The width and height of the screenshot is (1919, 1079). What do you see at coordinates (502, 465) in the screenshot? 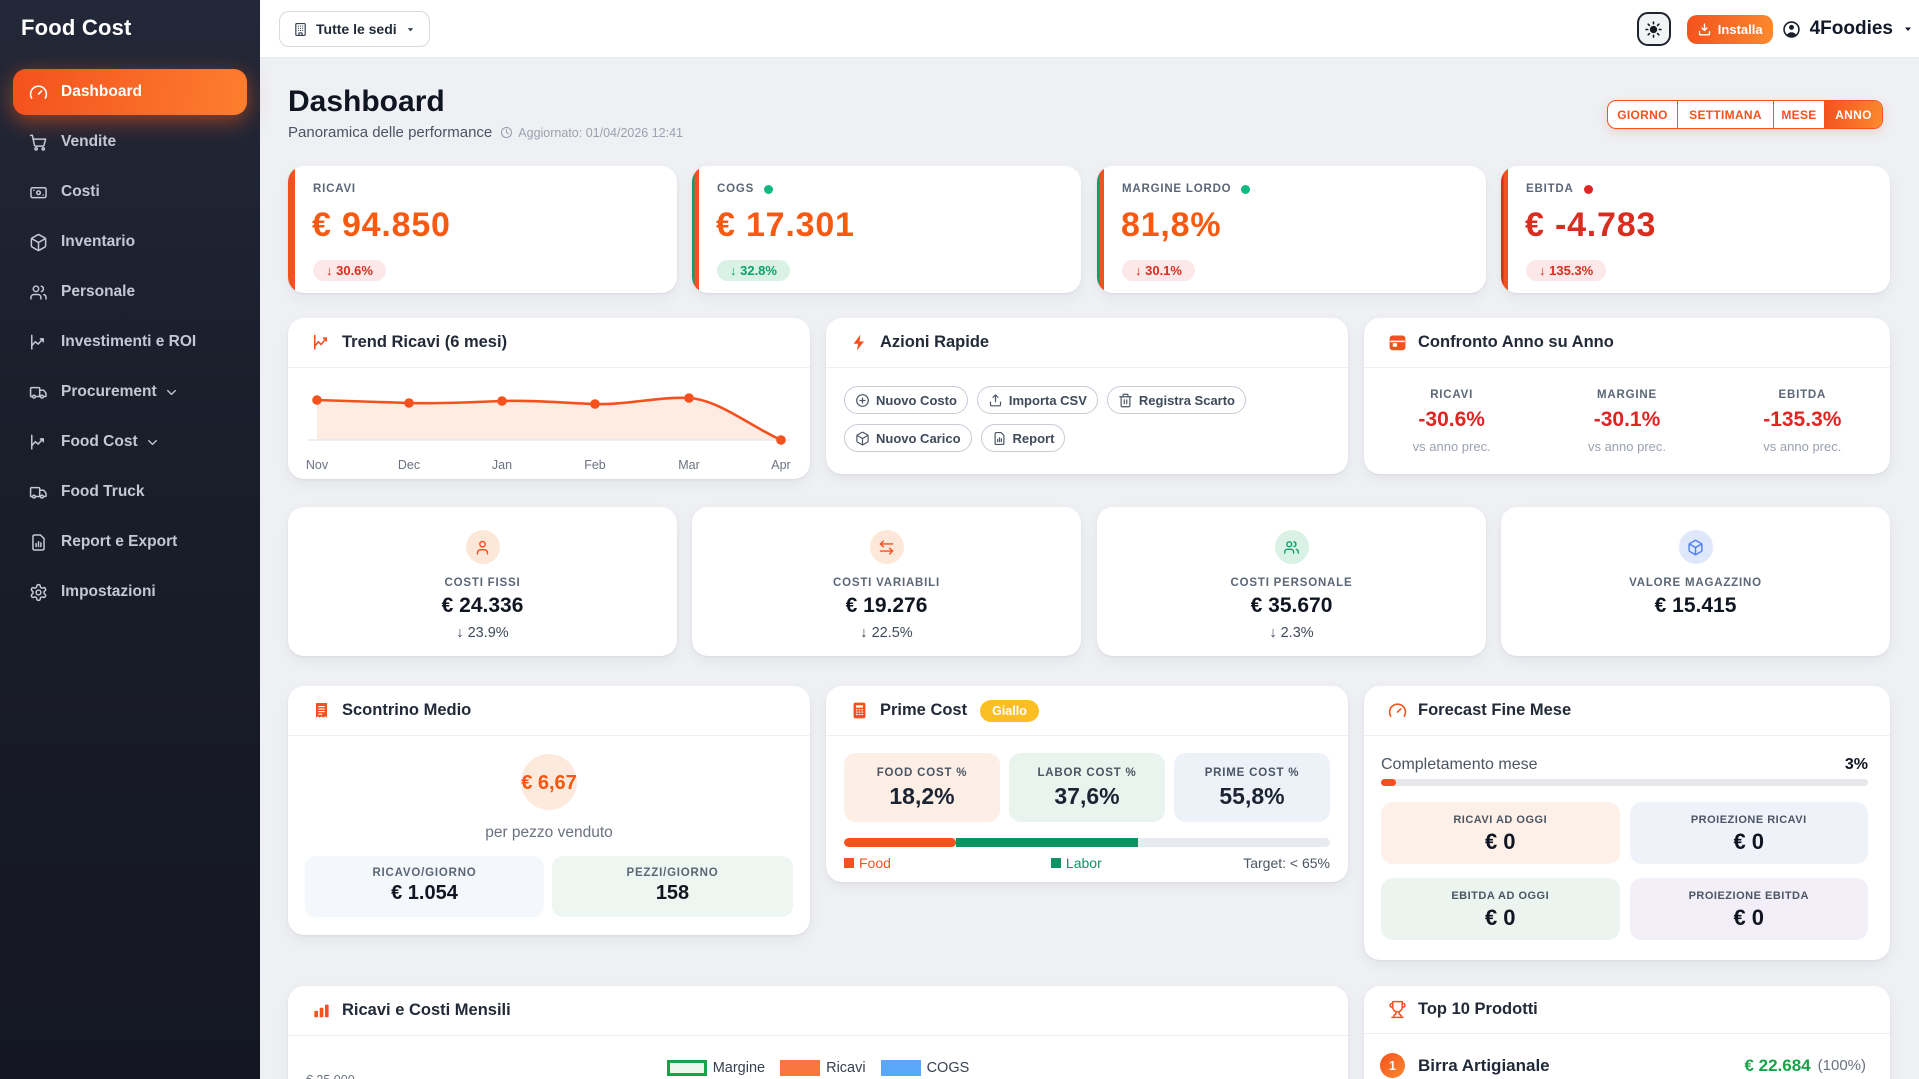
I see `svg-text: Jan` at bounding box center [502, 465].